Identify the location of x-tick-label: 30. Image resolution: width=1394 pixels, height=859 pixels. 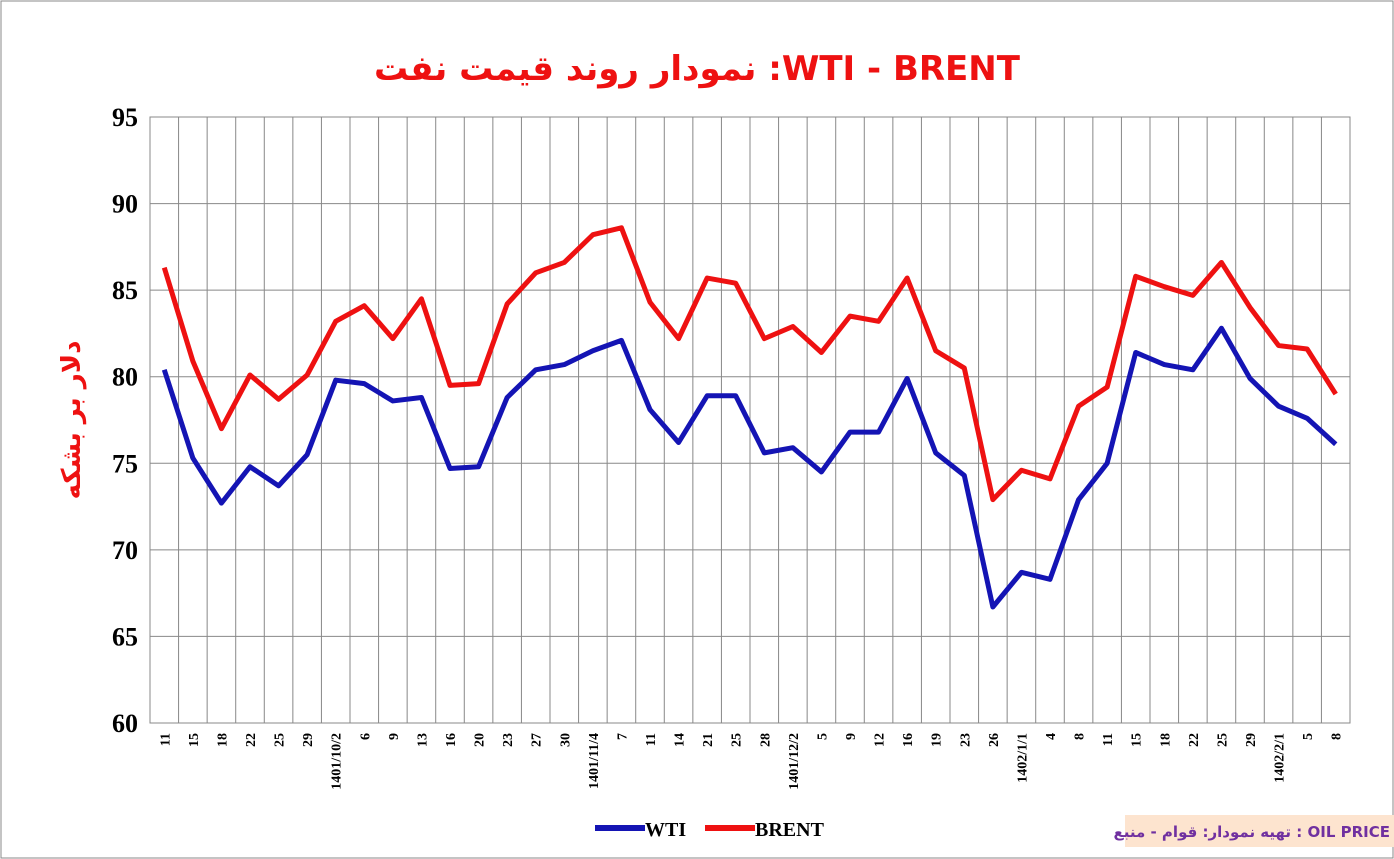
(565, 740).